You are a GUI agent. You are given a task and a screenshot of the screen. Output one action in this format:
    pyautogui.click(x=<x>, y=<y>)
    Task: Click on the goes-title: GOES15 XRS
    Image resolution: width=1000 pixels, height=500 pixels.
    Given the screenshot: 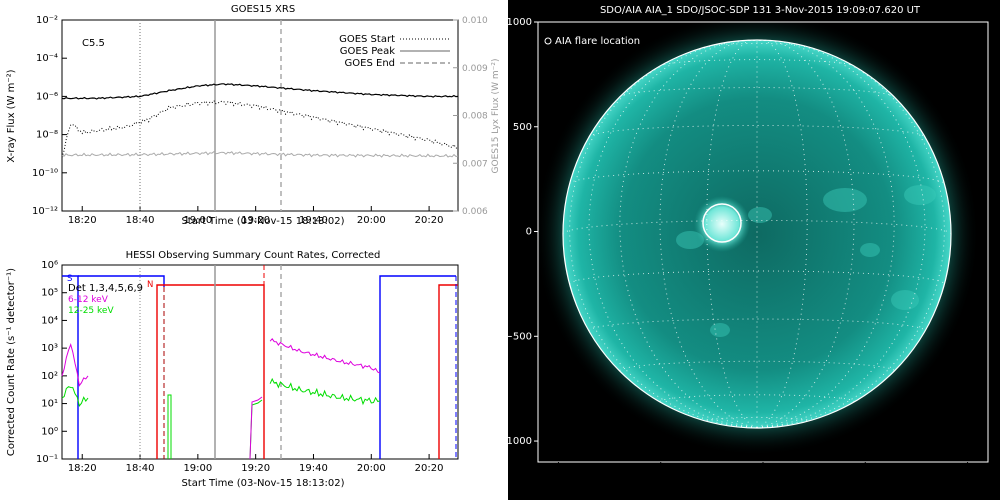 What is the action you would take?
    pyautogui.click(x=263, y=9)
    